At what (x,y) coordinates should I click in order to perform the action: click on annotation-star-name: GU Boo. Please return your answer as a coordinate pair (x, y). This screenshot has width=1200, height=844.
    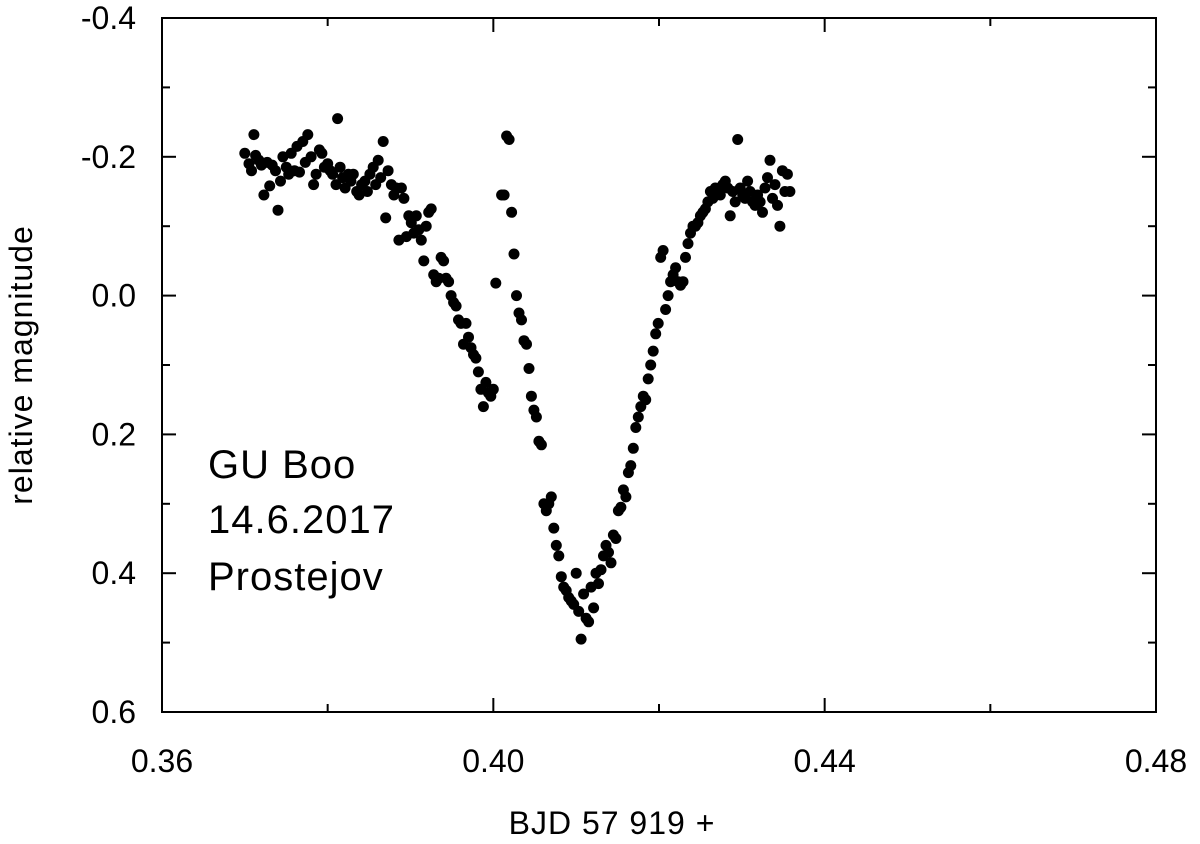
    Looking at the image, I should click on (282, 465).